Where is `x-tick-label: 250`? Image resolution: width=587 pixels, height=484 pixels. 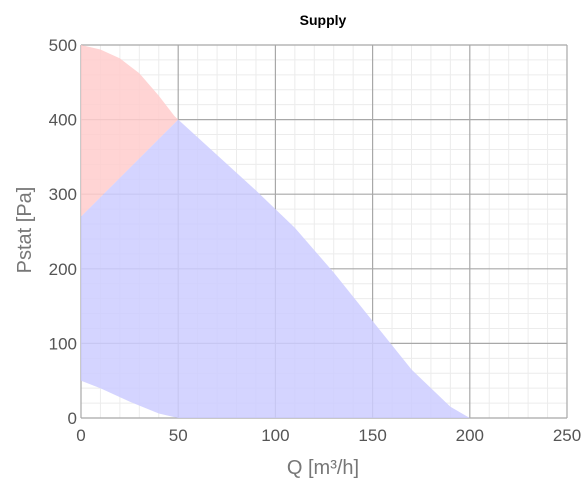 x-tick-label: 250 is located at coordinates (567, 435).